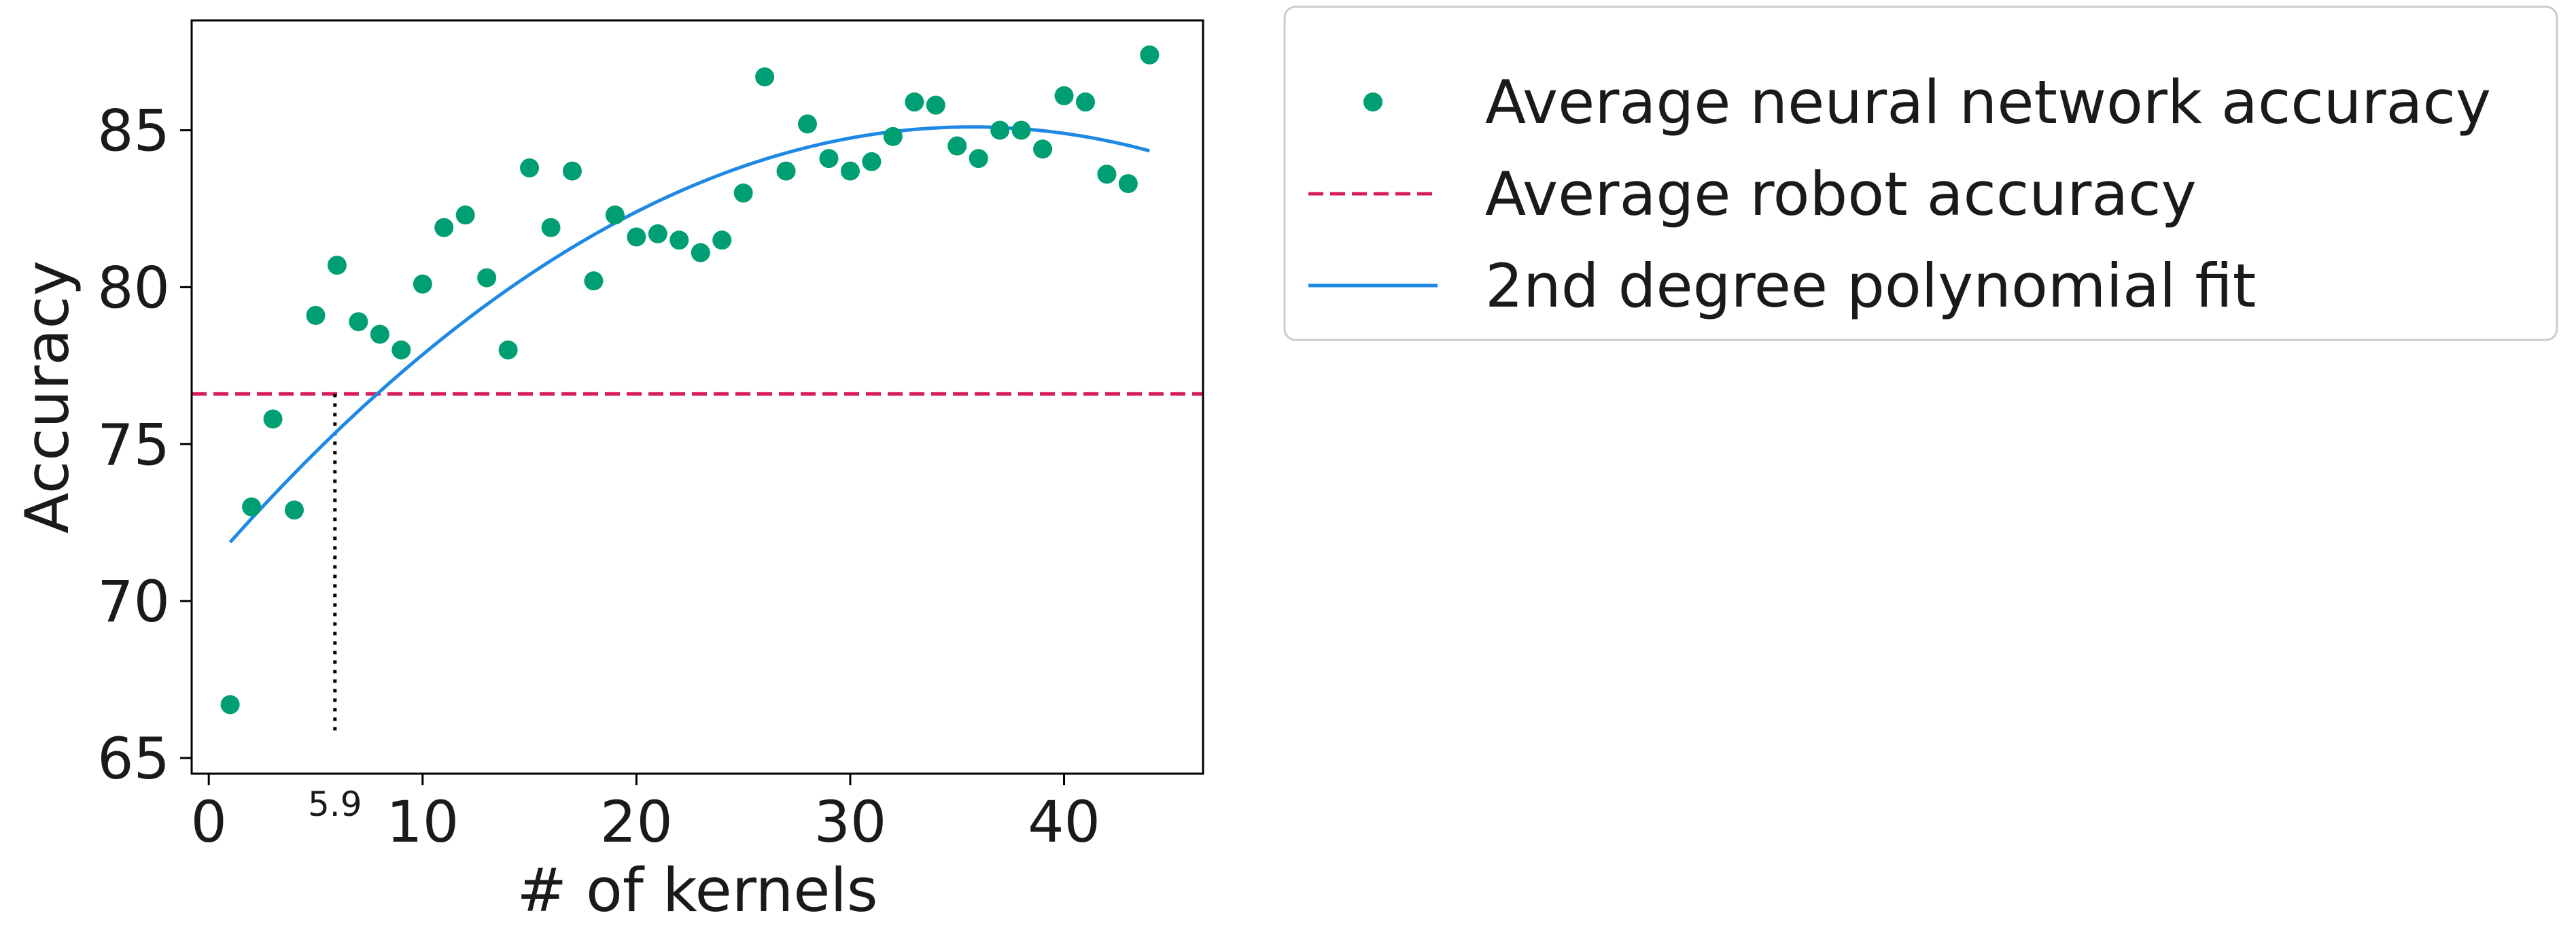 The width and height of the screenshot is (2576, 945). What do you see at coordinates (208, 822) in the screenshot?
I see `x-tick-label: 0` at bounding box center [208, 822].